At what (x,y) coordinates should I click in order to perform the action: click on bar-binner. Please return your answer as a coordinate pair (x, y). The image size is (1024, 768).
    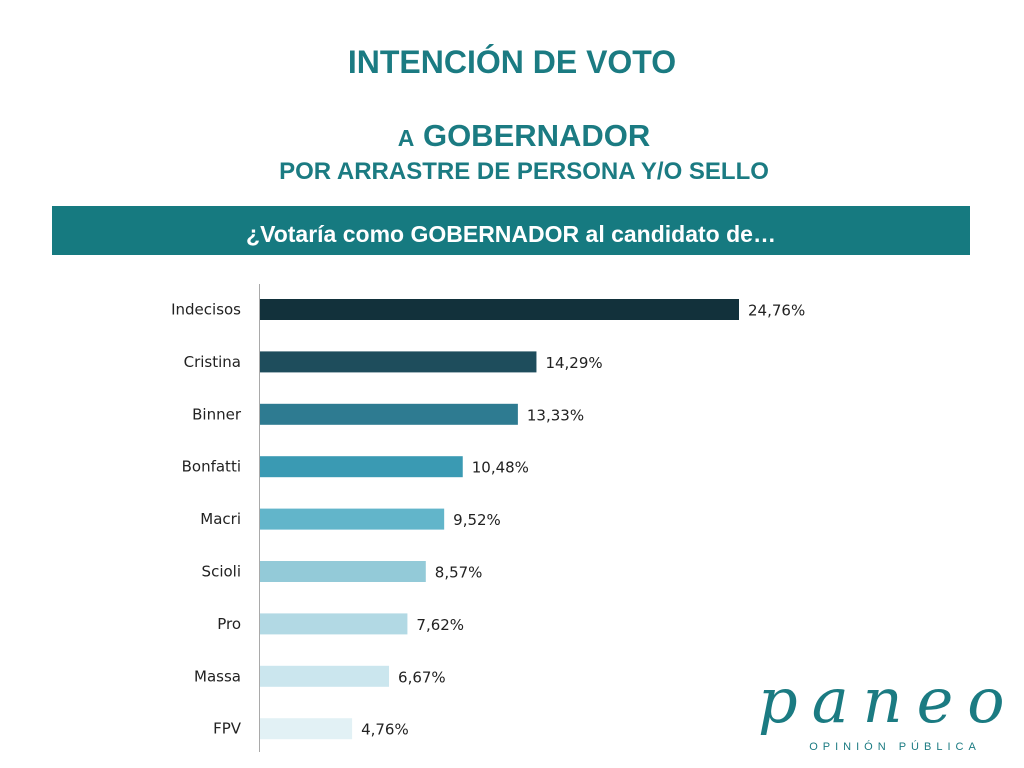
    Looking at the image, I should click on (389, 414).